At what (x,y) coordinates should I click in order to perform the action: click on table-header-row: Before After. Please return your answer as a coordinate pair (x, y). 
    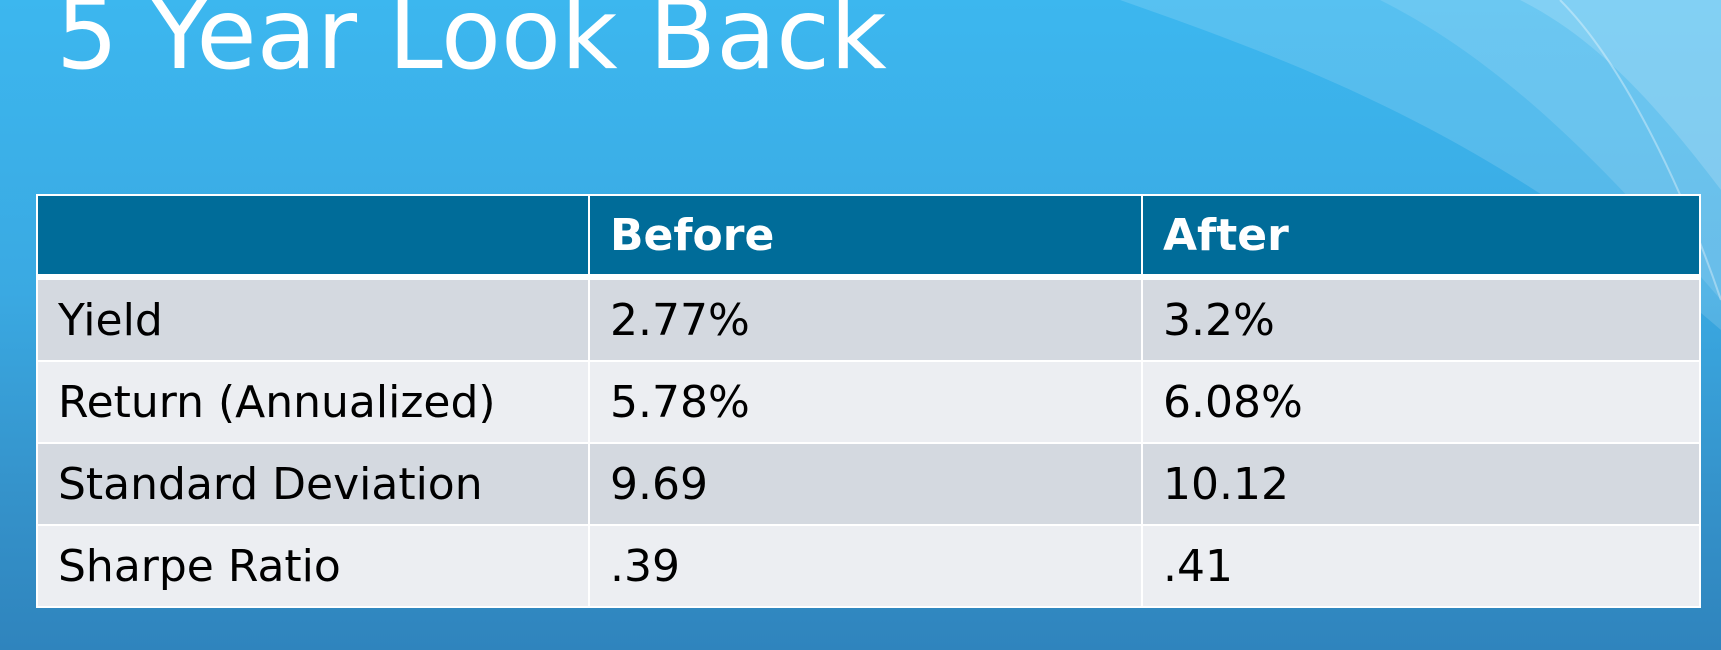
    Looking at the image, I should click on (868, 237).